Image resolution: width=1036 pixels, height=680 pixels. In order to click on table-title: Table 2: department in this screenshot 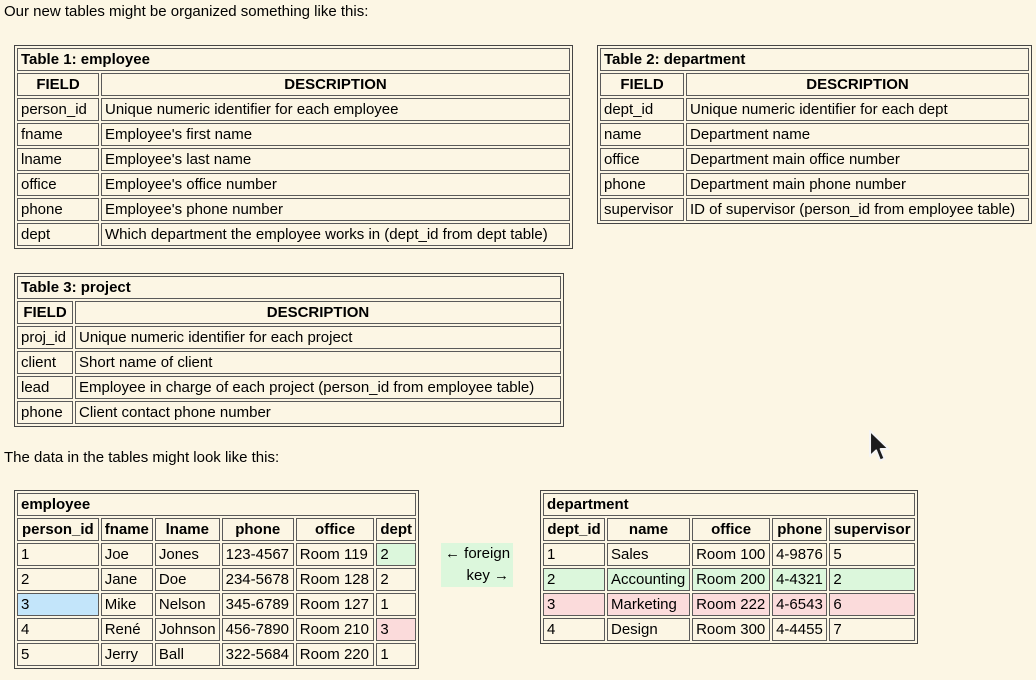, I will do `click(814, 59)`.